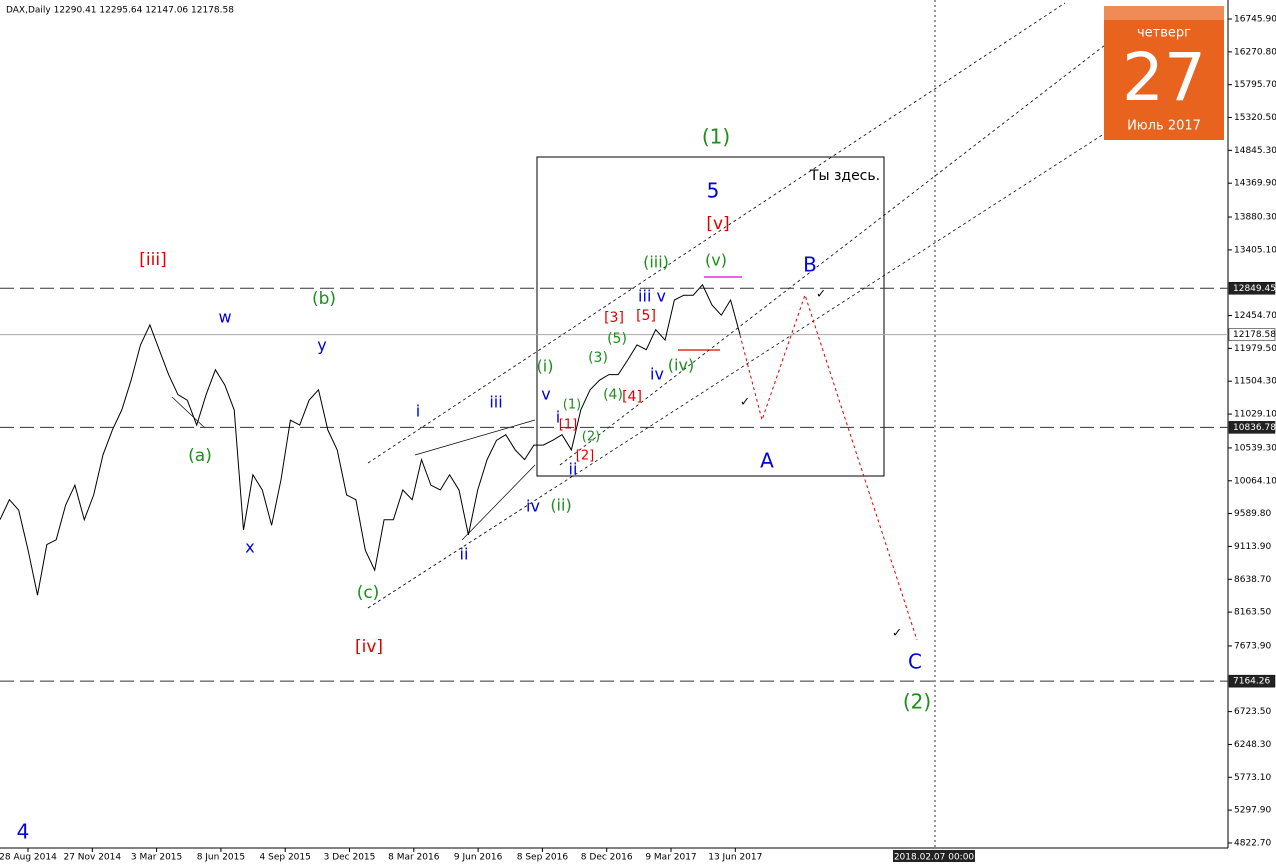 Image resolution: width=1276 pixels, height=868 pixels. I want to click on x-tick-label: 8 Jun 2015, so click(221, 858).